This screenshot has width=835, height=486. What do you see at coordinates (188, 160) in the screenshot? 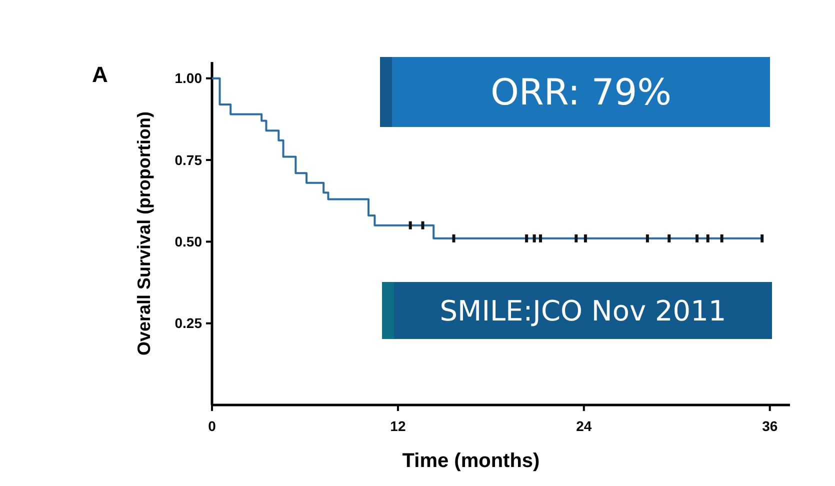
I see `y-tick-label: 0.75` at bounding box center [188, 160].